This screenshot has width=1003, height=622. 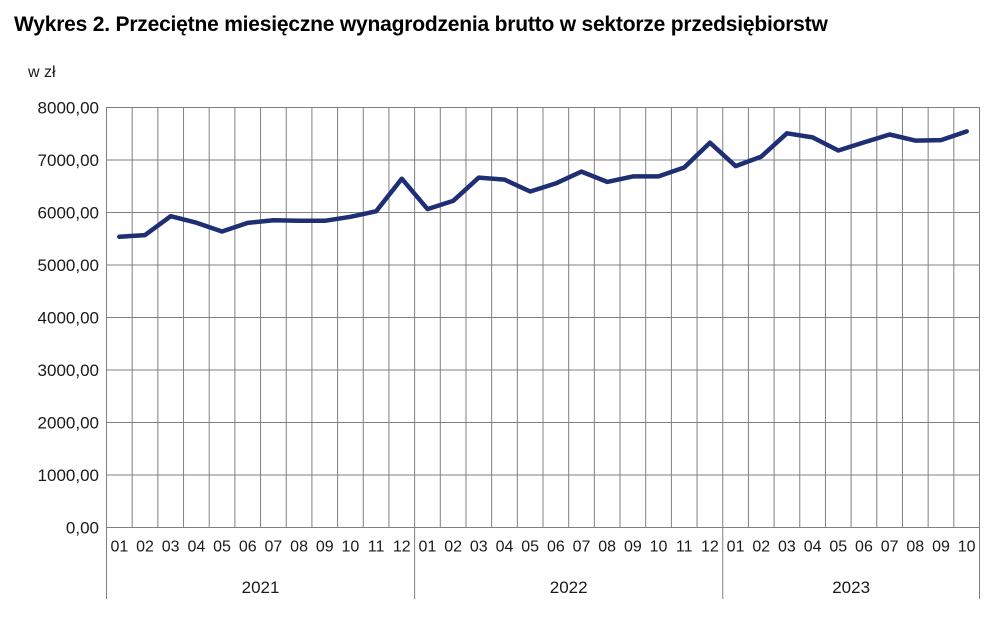 What do you see at coordinates (42, 72) in the screenshot?
I see `y-axis-unit-label: w zł` at bounding box center [42, 72].